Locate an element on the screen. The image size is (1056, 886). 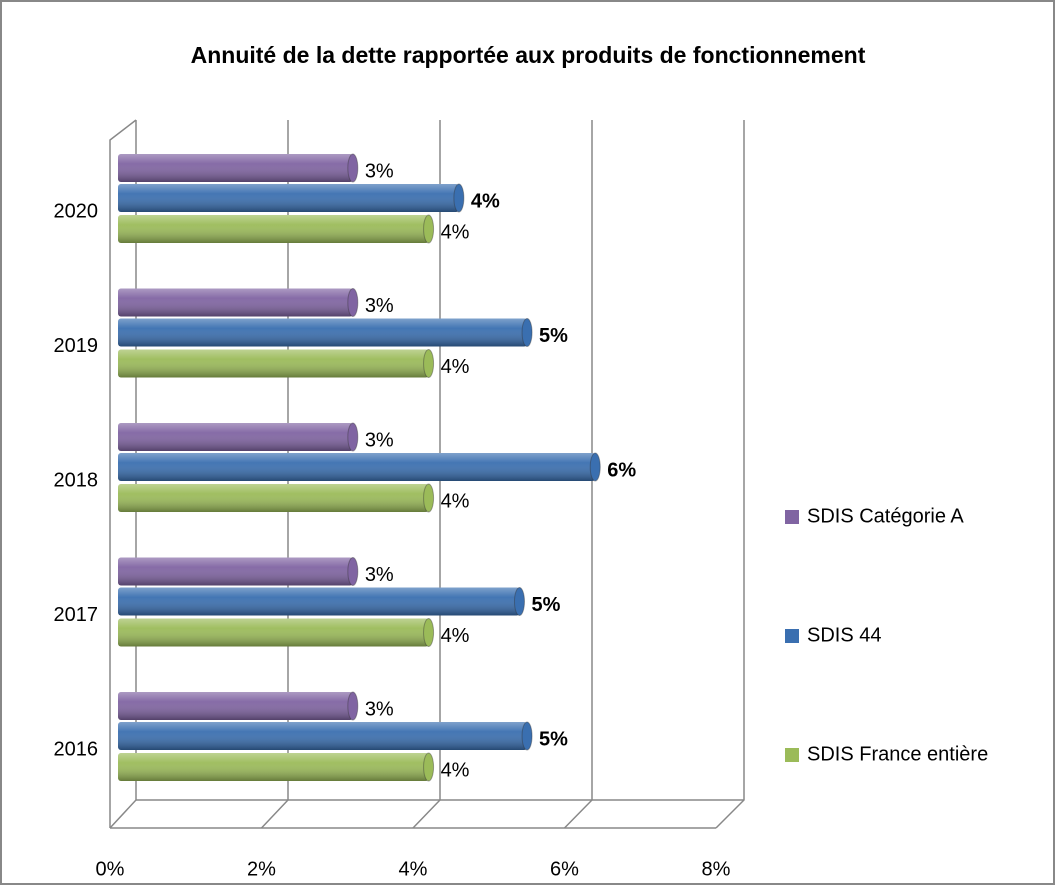
y-tick-label: 2017 is located at coordinates (76, 615).